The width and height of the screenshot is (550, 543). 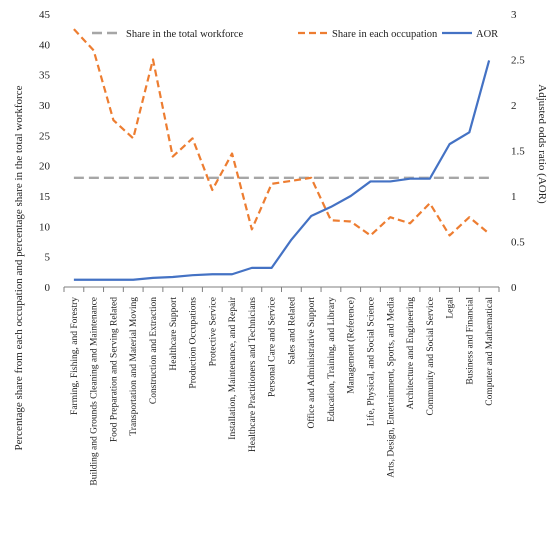 I want to click on y-right-tick-label: 1, so click(x=514, y=197).